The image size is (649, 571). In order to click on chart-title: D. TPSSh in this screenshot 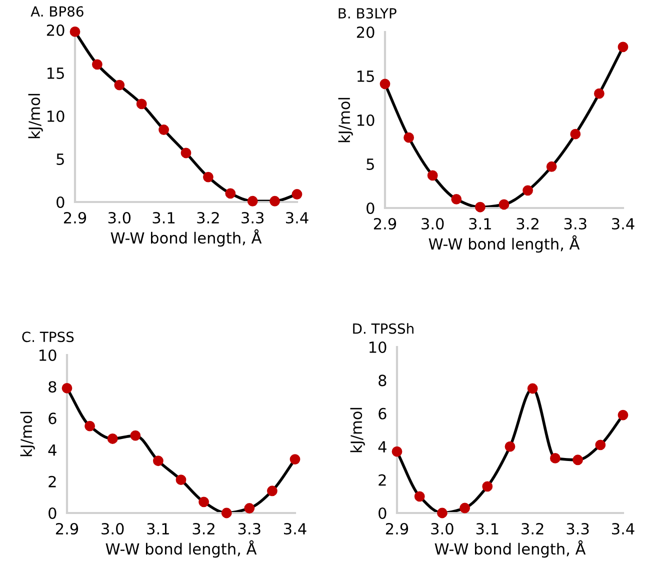, I will do `click(383, 328)`.